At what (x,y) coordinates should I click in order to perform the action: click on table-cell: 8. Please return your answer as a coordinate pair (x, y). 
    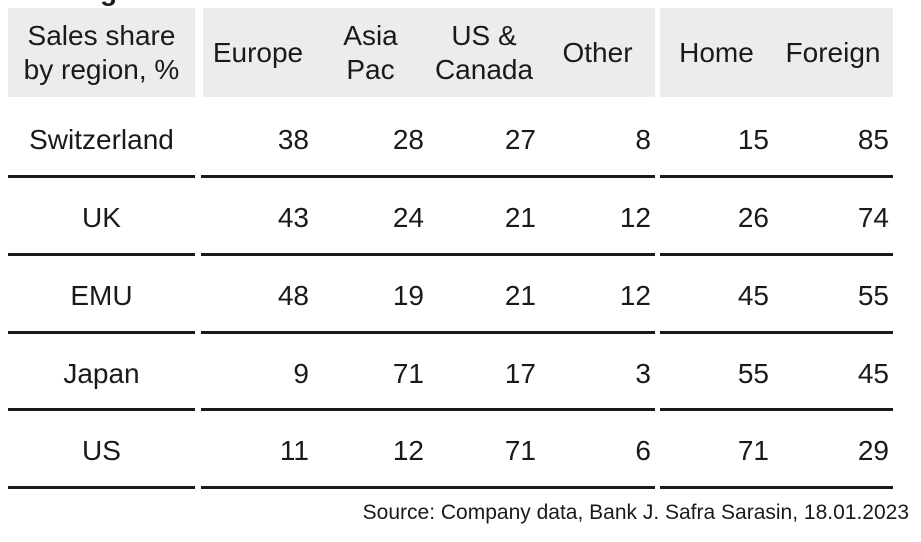
    Looking at the image, I should click on (643, 139).